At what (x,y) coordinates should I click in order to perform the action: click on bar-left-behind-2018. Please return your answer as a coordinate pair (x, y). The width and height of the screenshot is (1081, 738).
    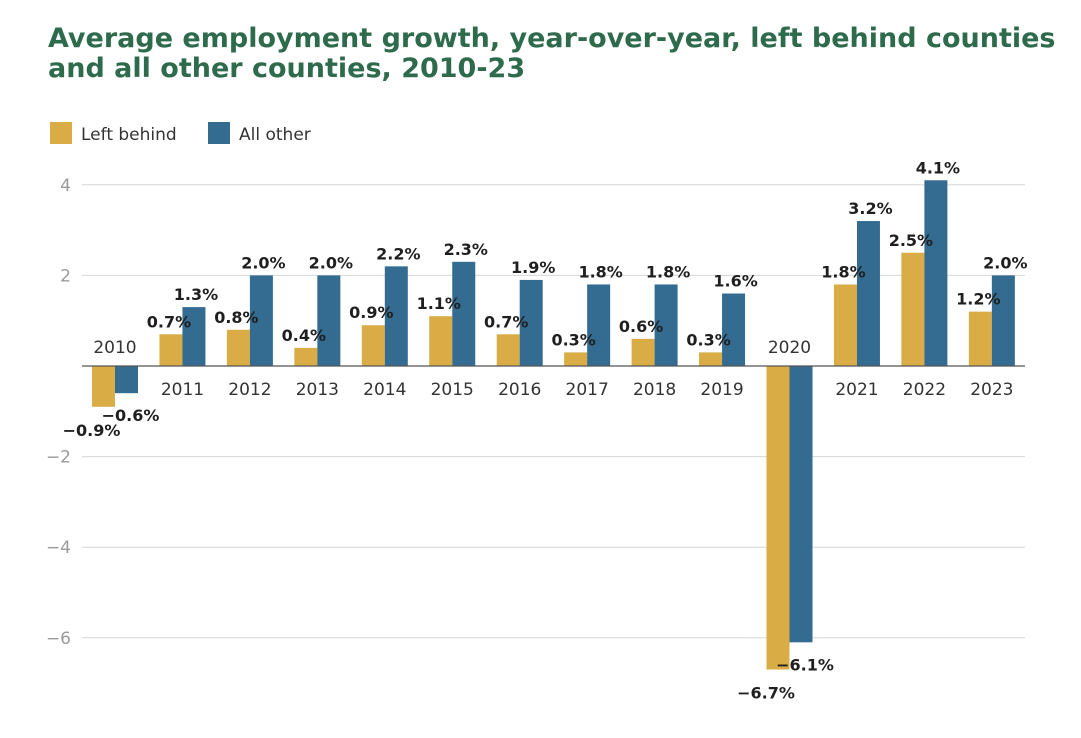
    Looking at the image, I should click on (643, 352).